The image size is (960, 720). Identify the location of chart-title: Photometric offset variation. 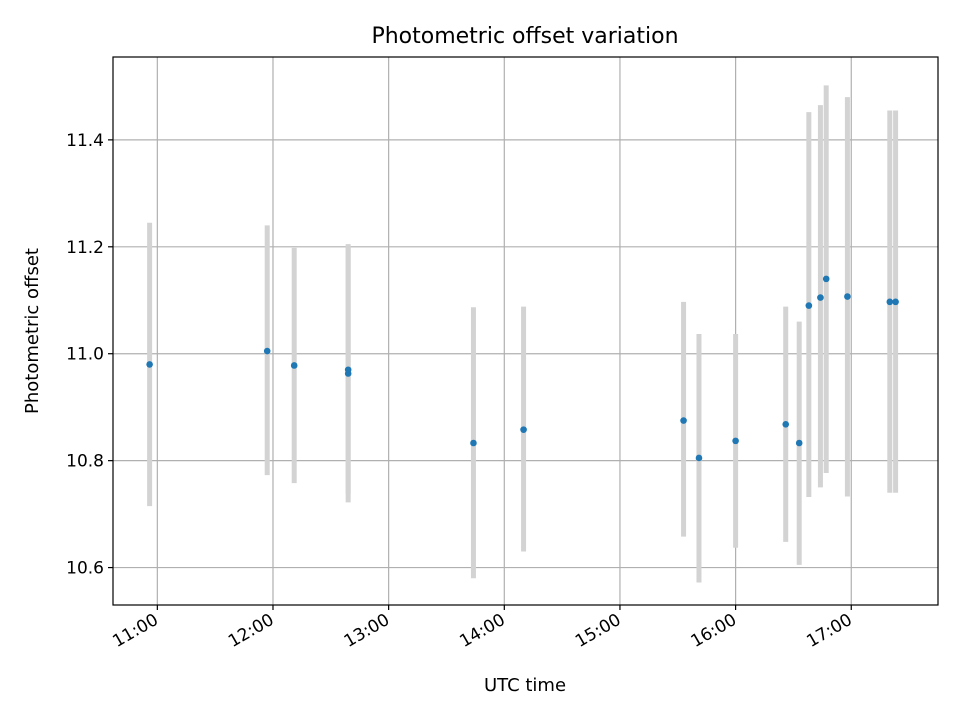
(524, 36).